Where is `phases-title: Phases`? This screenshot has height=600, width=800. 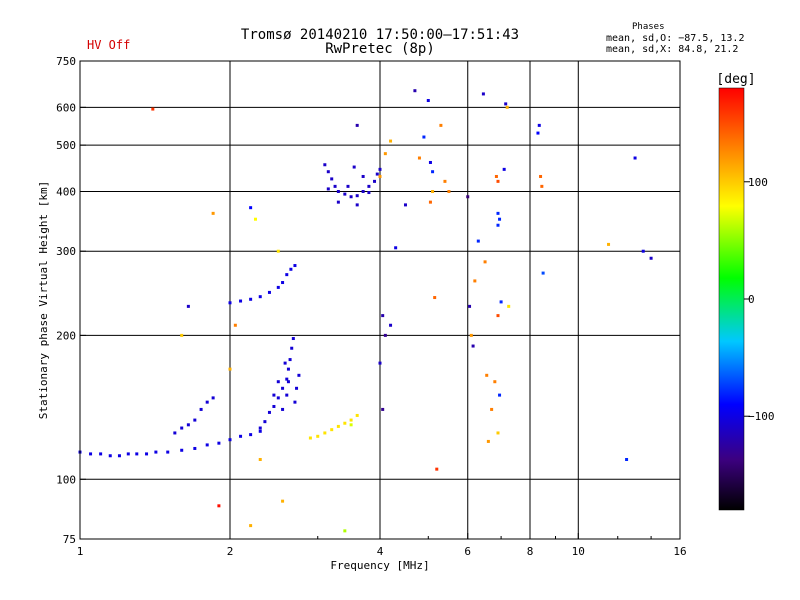
phases-title: Phases is located at coordinates (648, 27).